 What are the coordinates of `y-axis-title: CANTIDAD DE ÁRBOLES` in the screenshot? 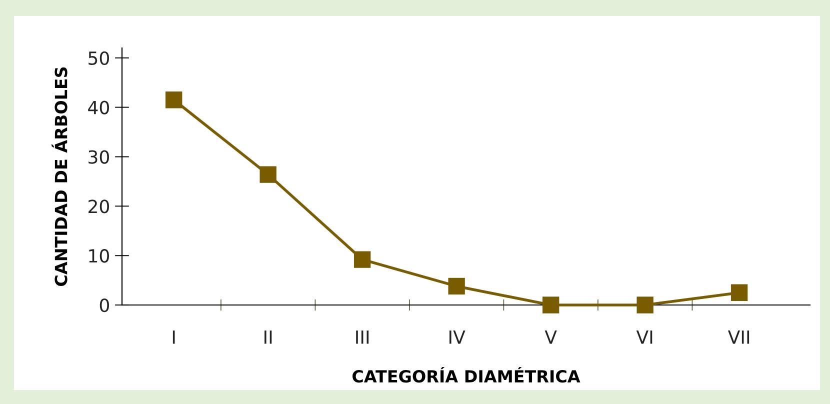 It's located at (60, 176).